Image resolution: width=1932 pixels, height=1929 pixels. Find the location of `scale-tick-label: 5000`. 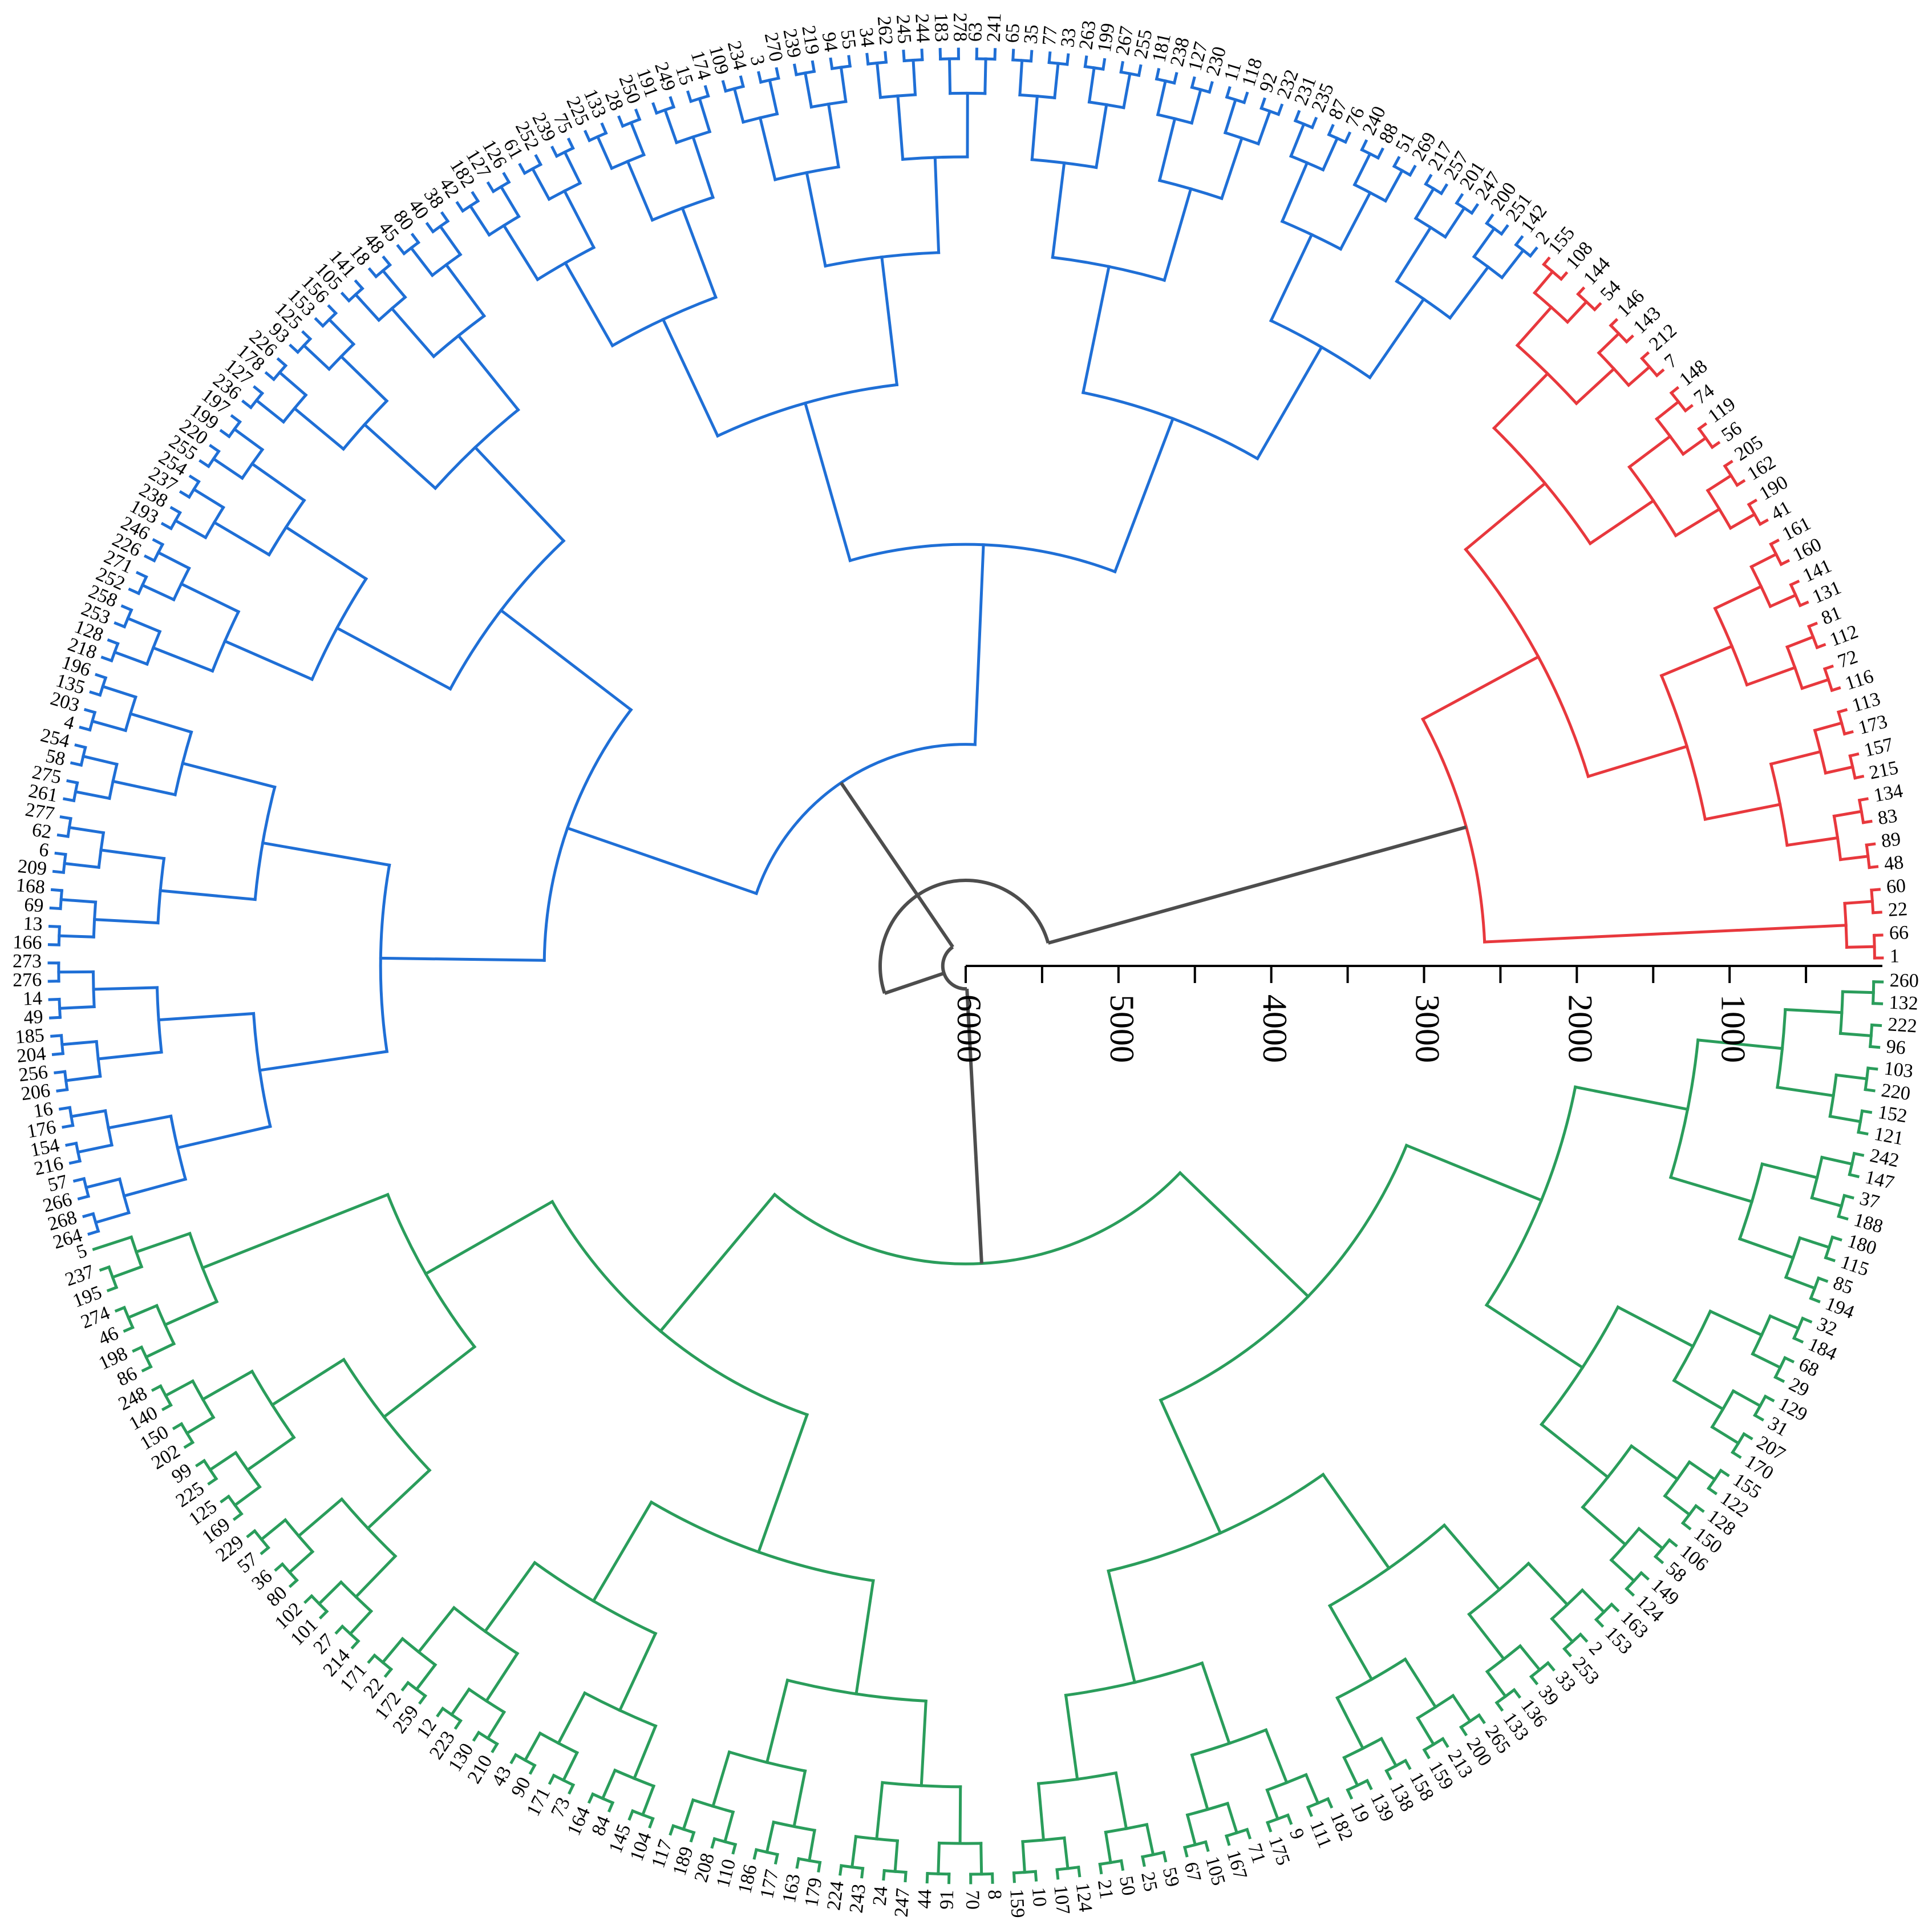

scale-tick-label: 5000 is located at coordinates (1122, 1028).